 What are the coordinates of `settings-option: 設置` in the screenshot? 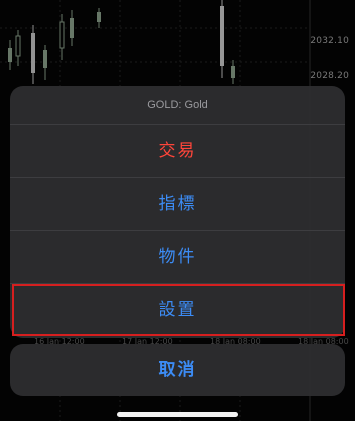 It's located at (177, 310).